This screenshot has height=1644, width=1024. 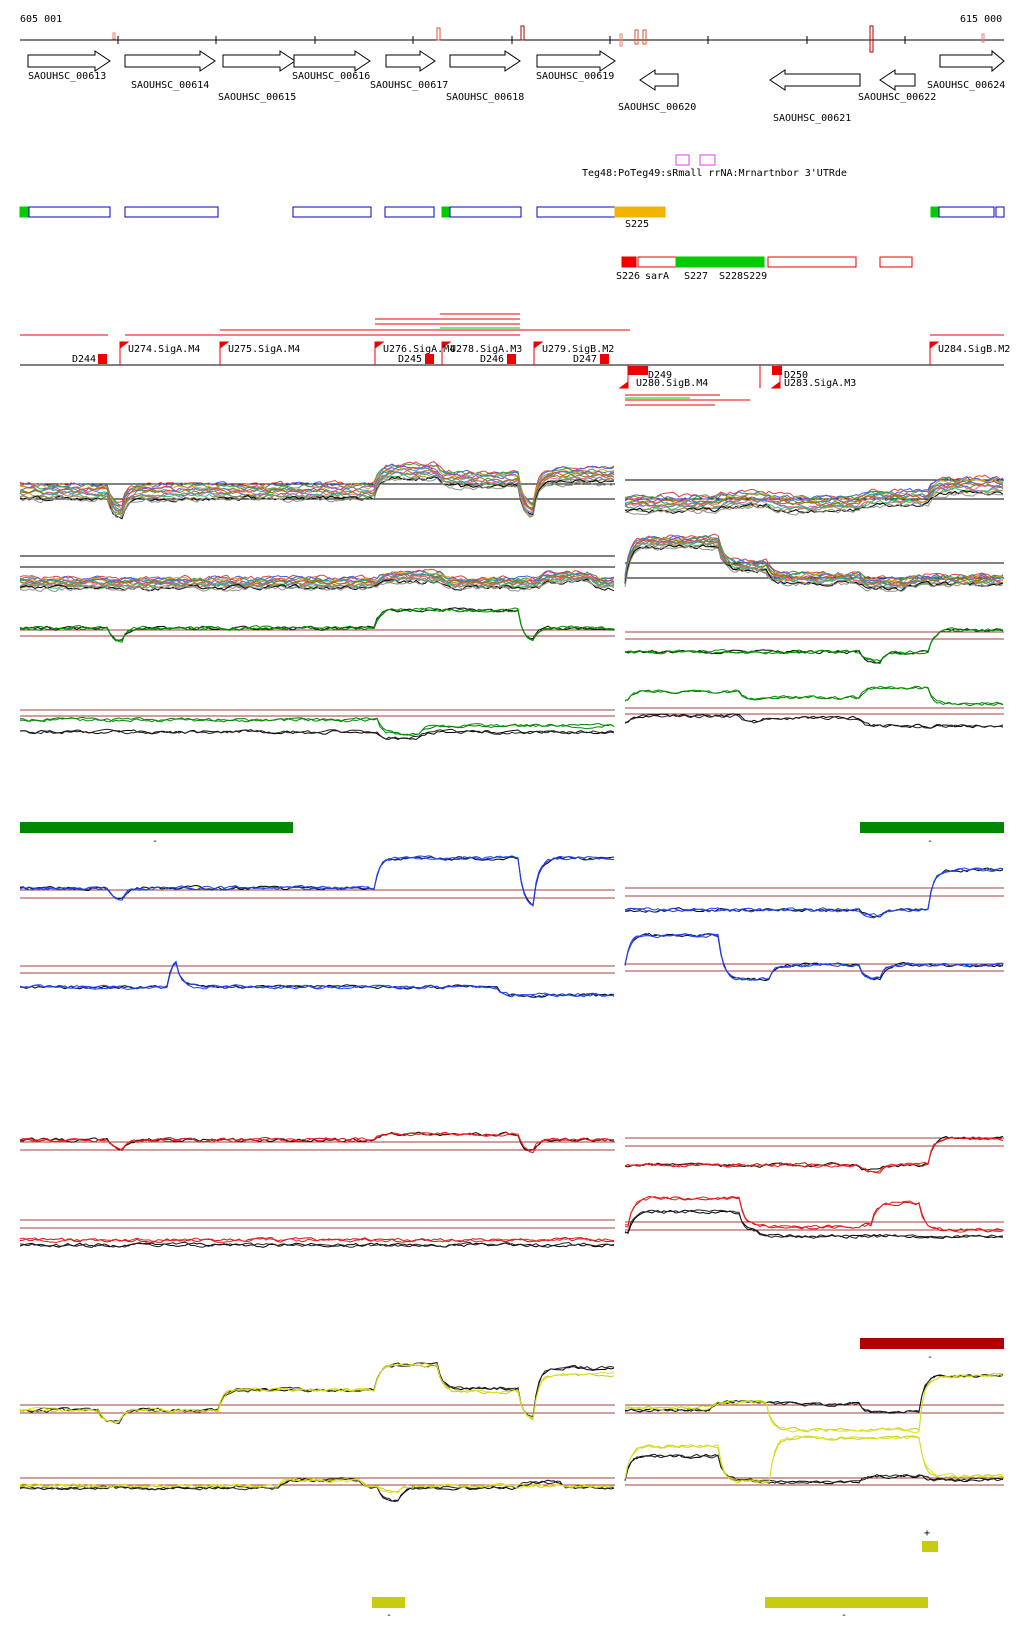 I want to click on gene-saouhsc-00619: SAOUHSC_00619, so click(x=576, y=66).